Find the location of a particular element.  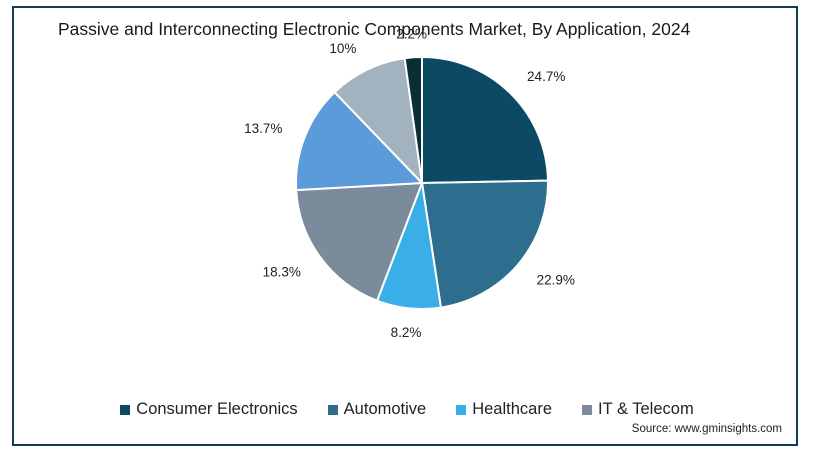

slice-label-segment-6: 10% is located at coordinates (342, 48).